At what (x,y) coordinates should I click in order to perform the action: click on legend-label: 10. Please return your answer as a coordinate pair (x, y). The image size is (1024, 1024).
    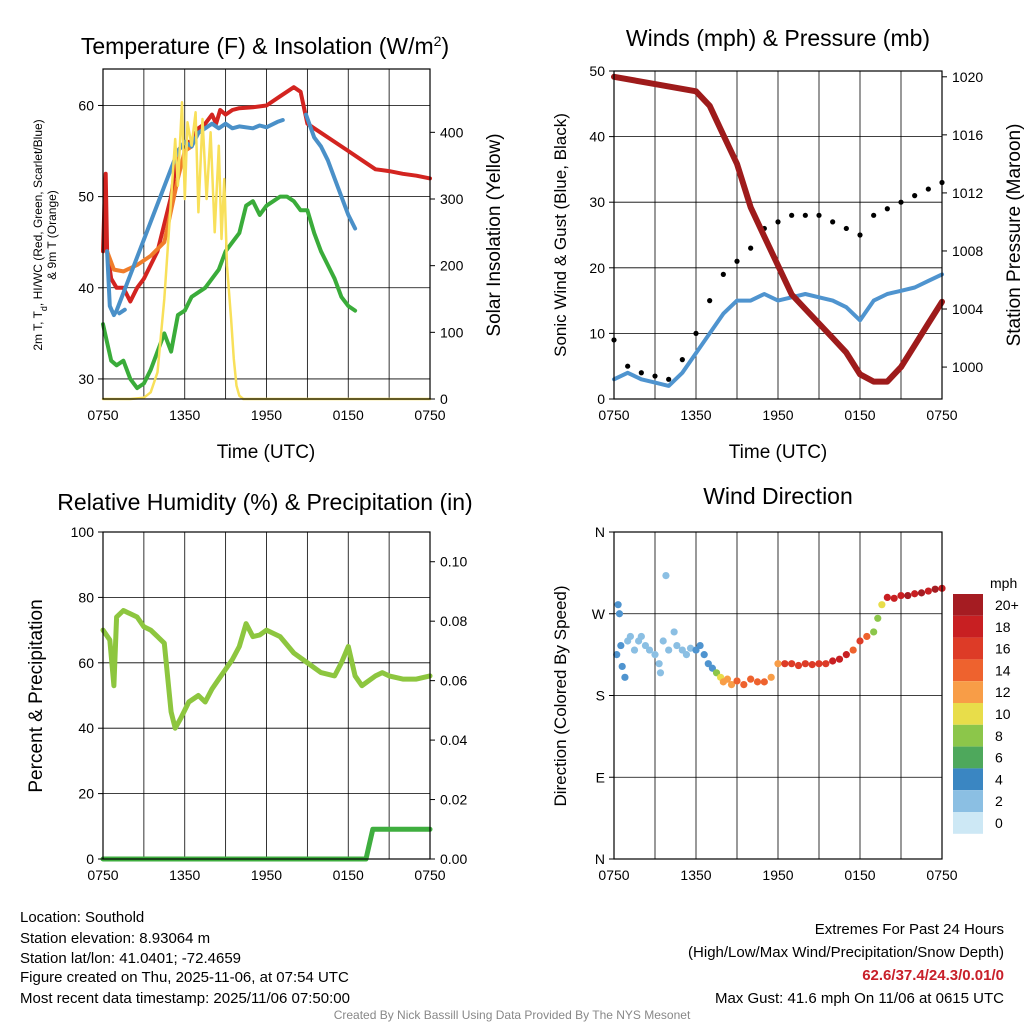
    Looking at the image, I should click on (1003, 714).